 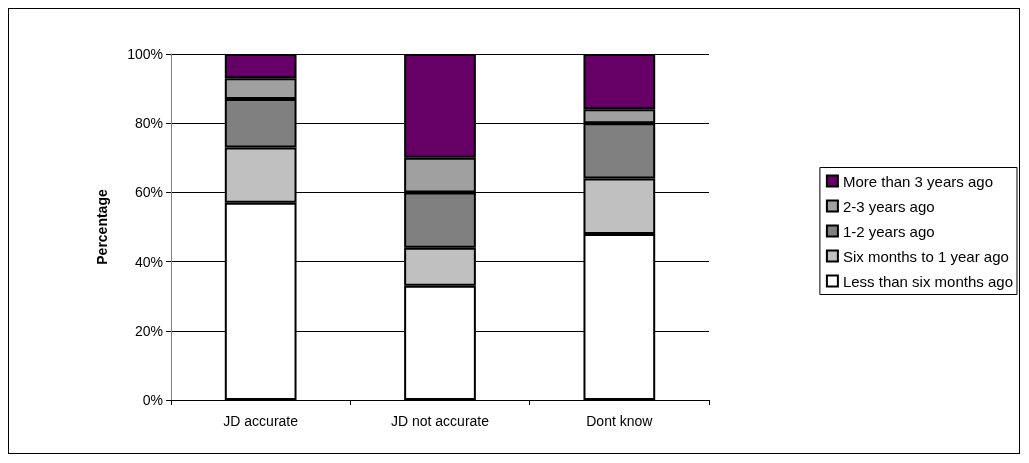 What do you see at coordinates (917, 181) in the screenshot?
I see `legend-label: More than 3 years ago` at bounding box center [917, 181].